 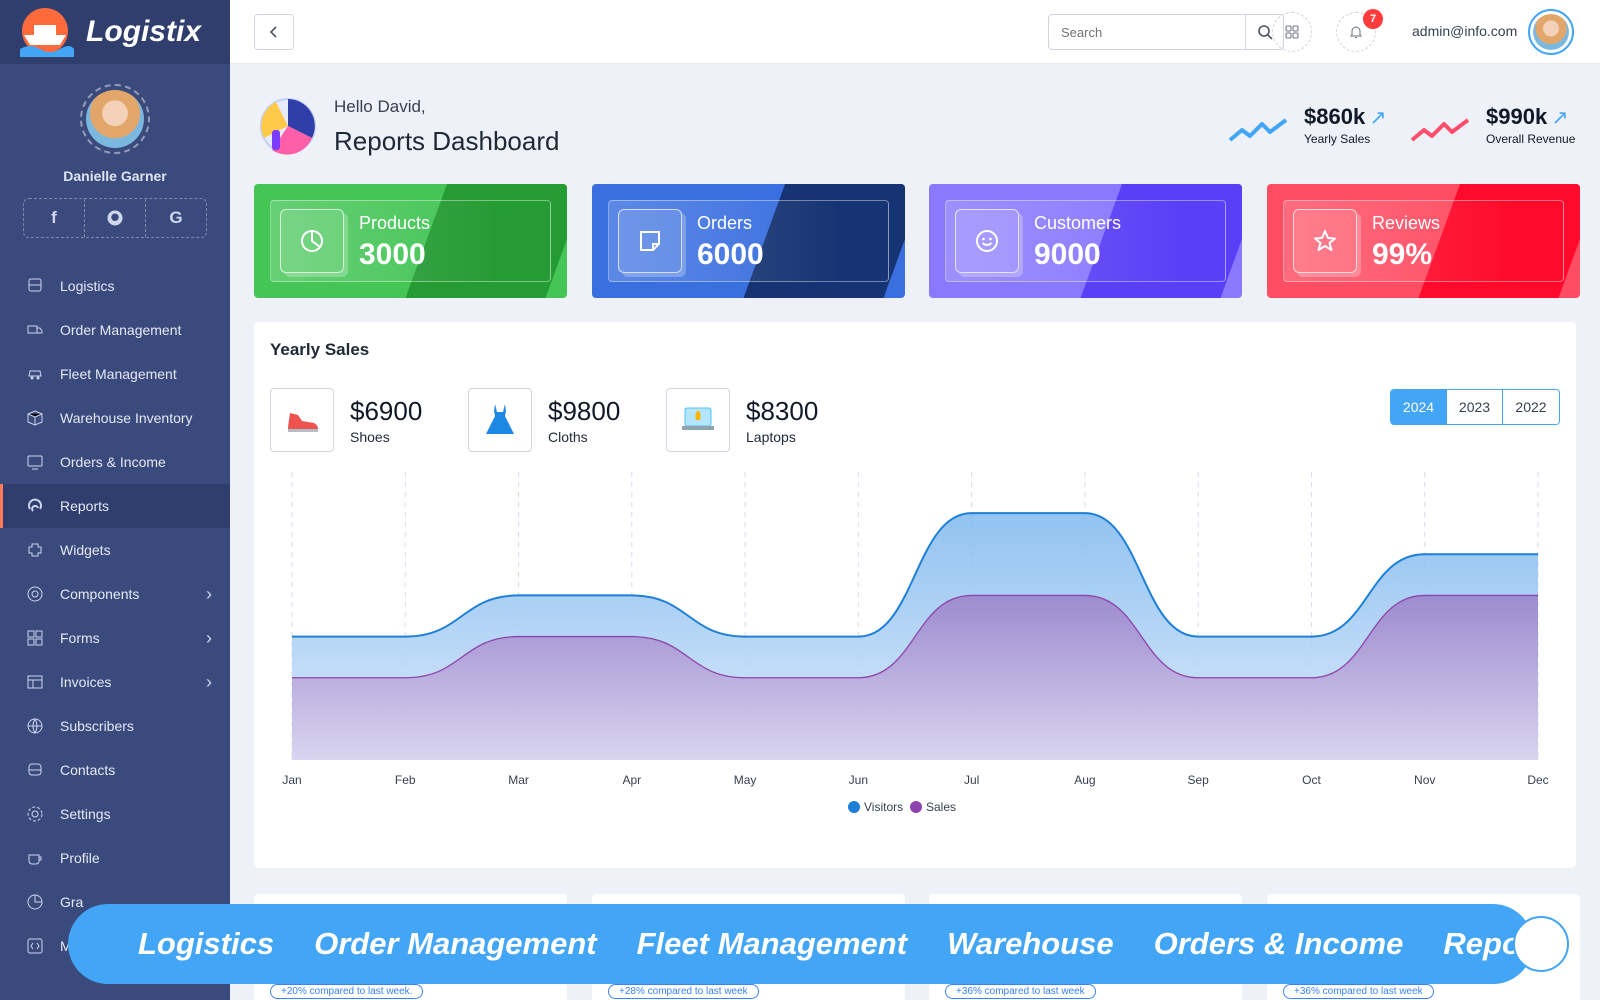 What do you see at coordinates (1537, 780) in the screenshot?
I see `x-tick-label: Dec` at bounding box center [1537, 780].